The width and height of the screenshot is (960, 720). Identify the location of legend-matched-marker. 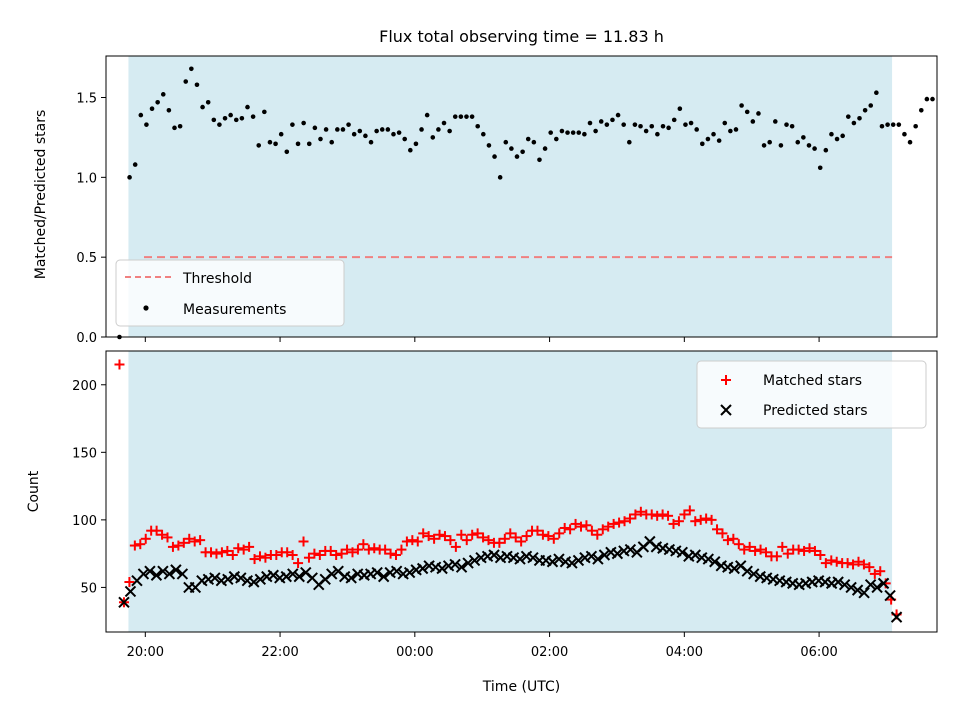
(726, 380).